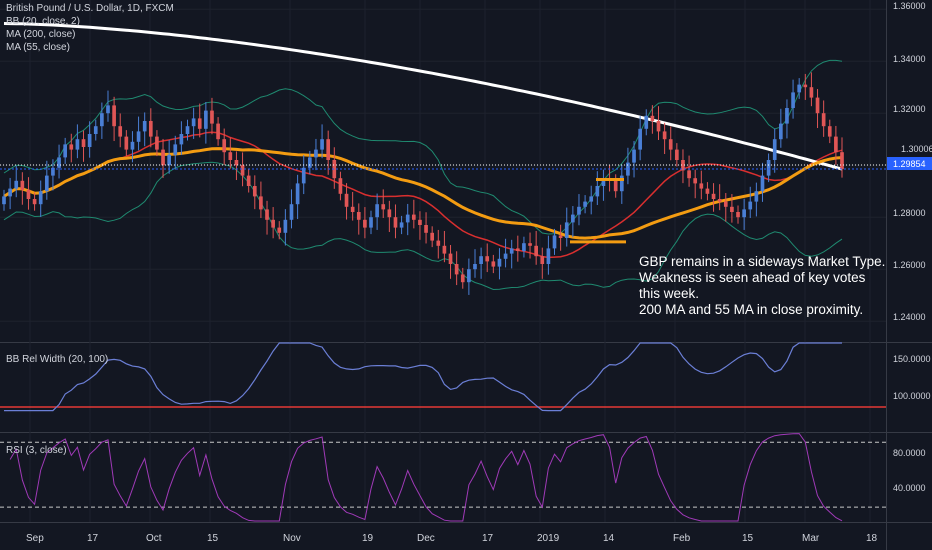  I want to click on x-tick: 14, so click(609, 538).